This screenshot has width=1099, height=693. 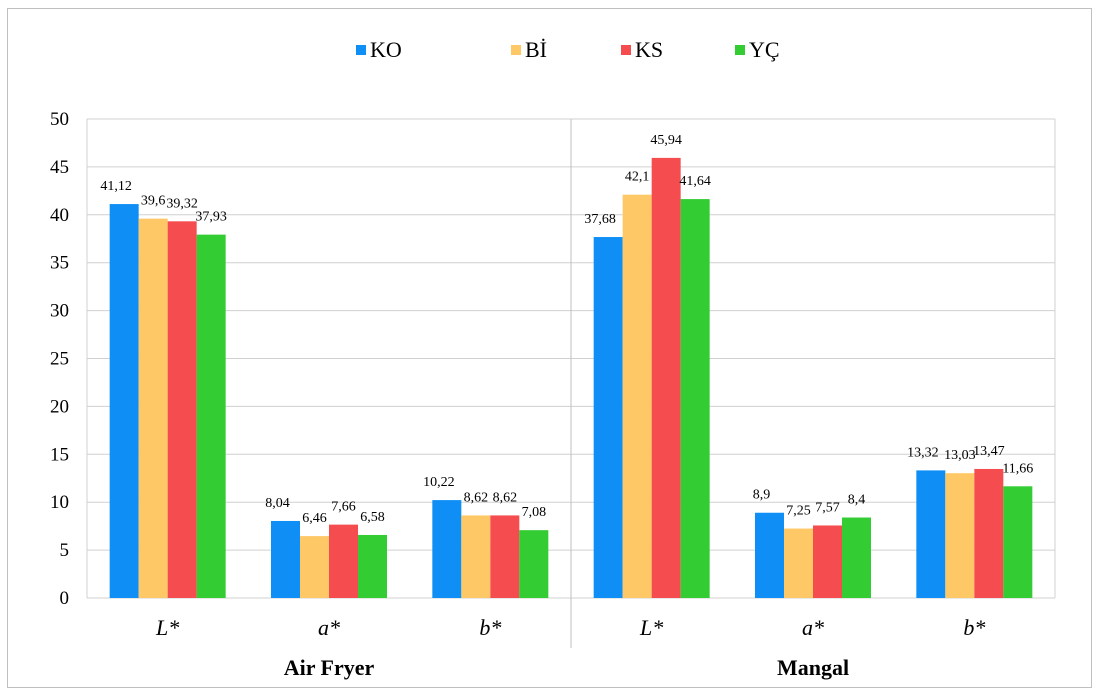 I want to click on data-label: 7,57, so click(x=827, y=507).